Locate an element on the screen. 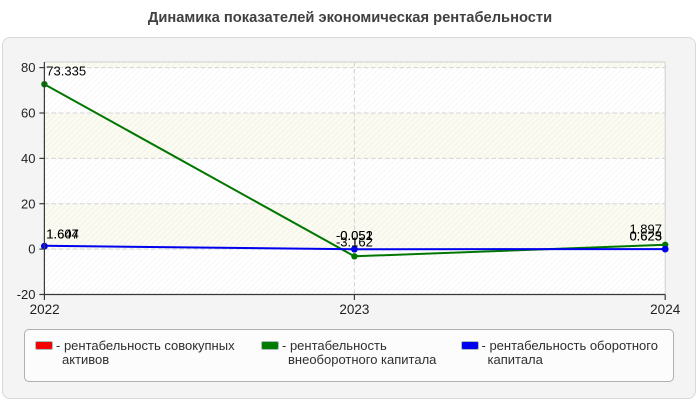 This screenshot has height=400, width=700. svg-text: 1.897 is located at coordinates (645, 228).